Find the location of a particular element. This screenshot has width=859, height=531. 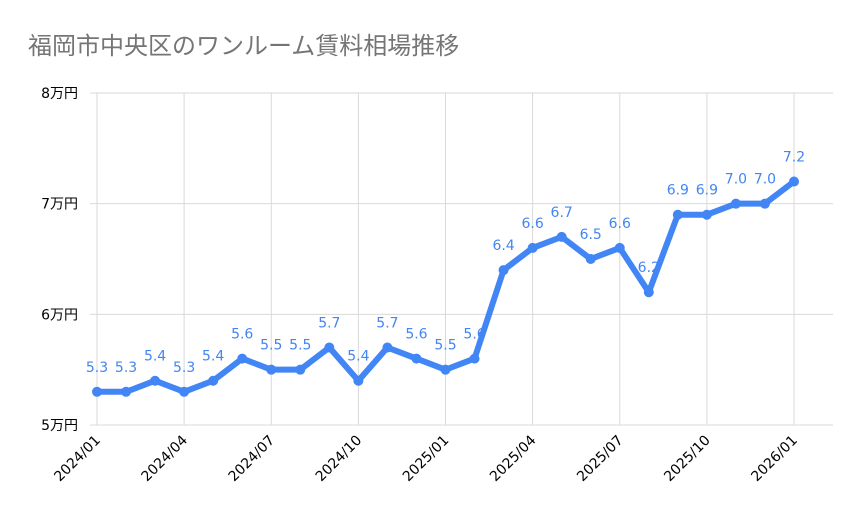

data-label: 6.5 is located at coordinates (591, 235).